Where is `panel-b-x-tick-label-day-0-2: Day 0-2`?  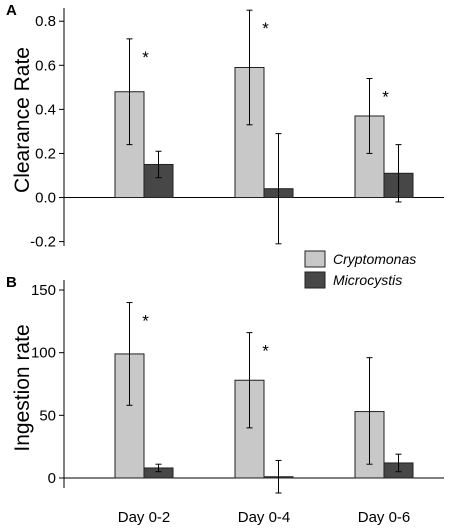 panel-b-x-tick-label-day-0-2: Day 0-2 is located at coordinates (144, 517).